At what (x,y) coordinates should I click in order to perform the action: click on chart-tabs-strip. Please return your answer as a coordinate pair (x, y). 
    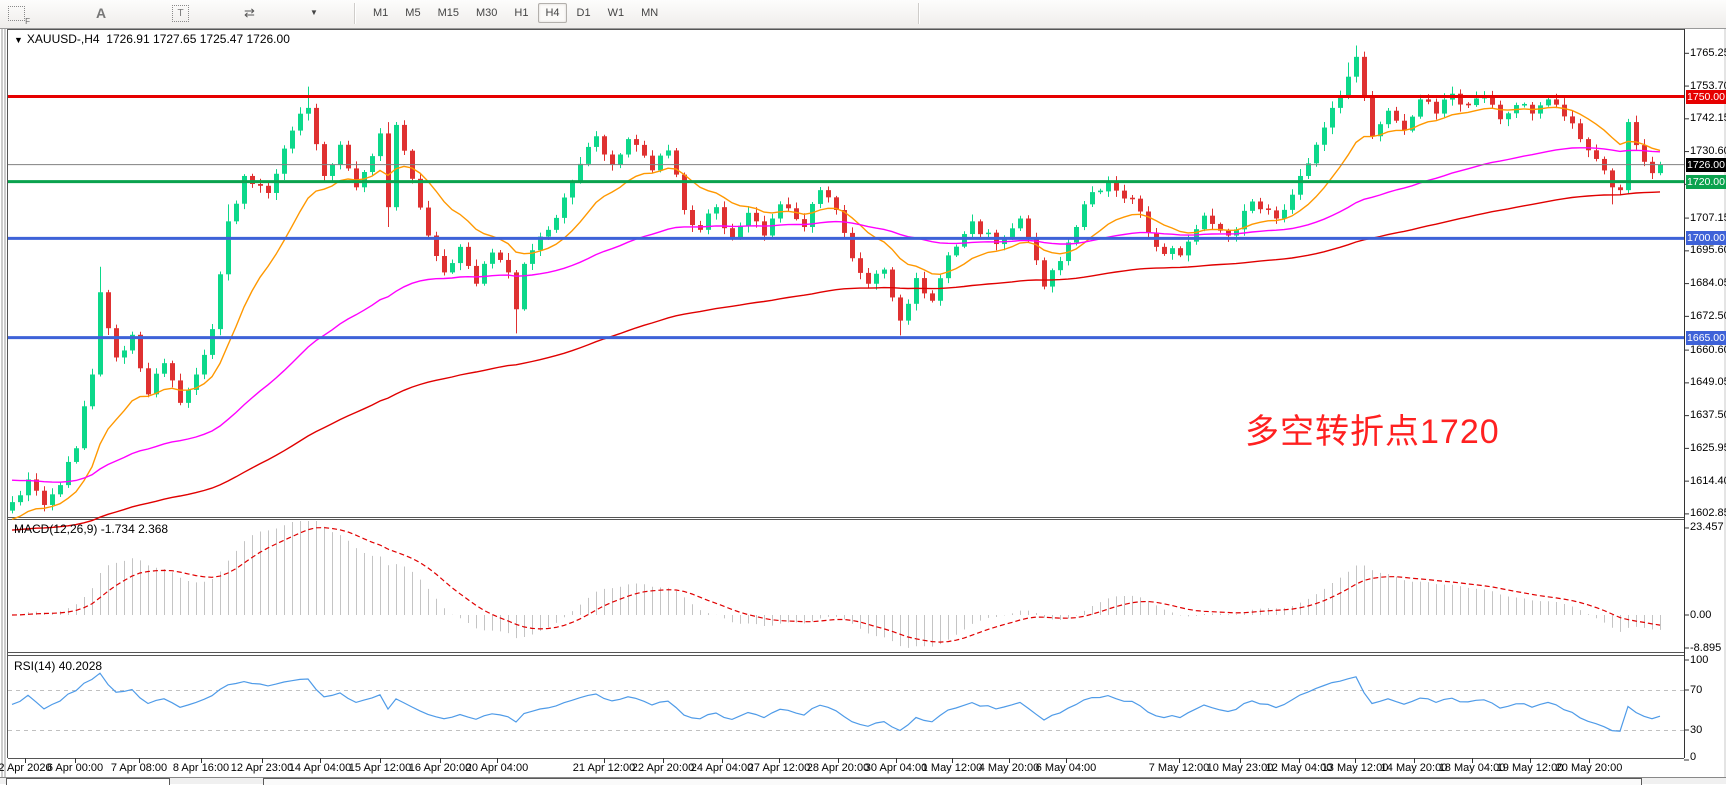
    Looking at the image, I should click on (863, 781).